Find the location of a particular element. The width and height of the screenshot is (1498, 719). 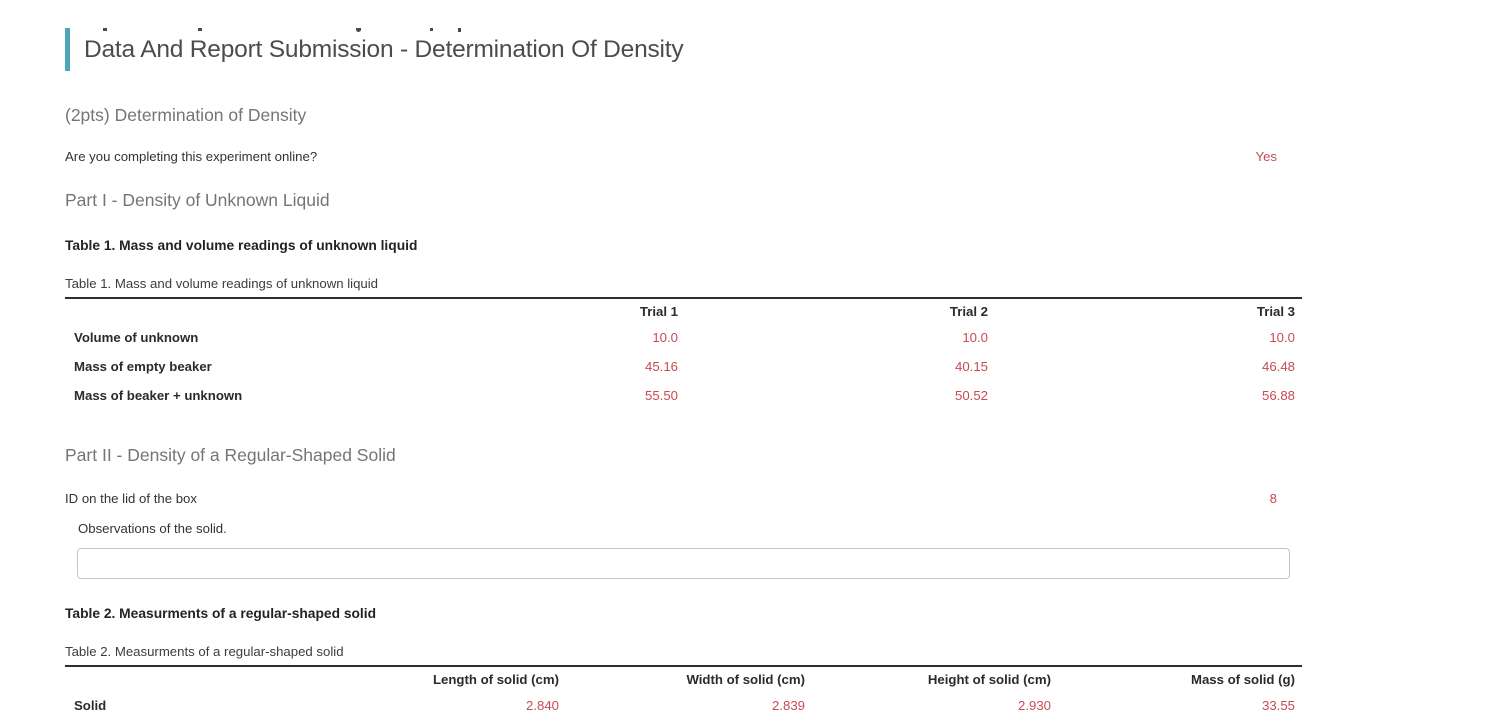

cell-value: 2.840 is located at coordinates (542, 705).